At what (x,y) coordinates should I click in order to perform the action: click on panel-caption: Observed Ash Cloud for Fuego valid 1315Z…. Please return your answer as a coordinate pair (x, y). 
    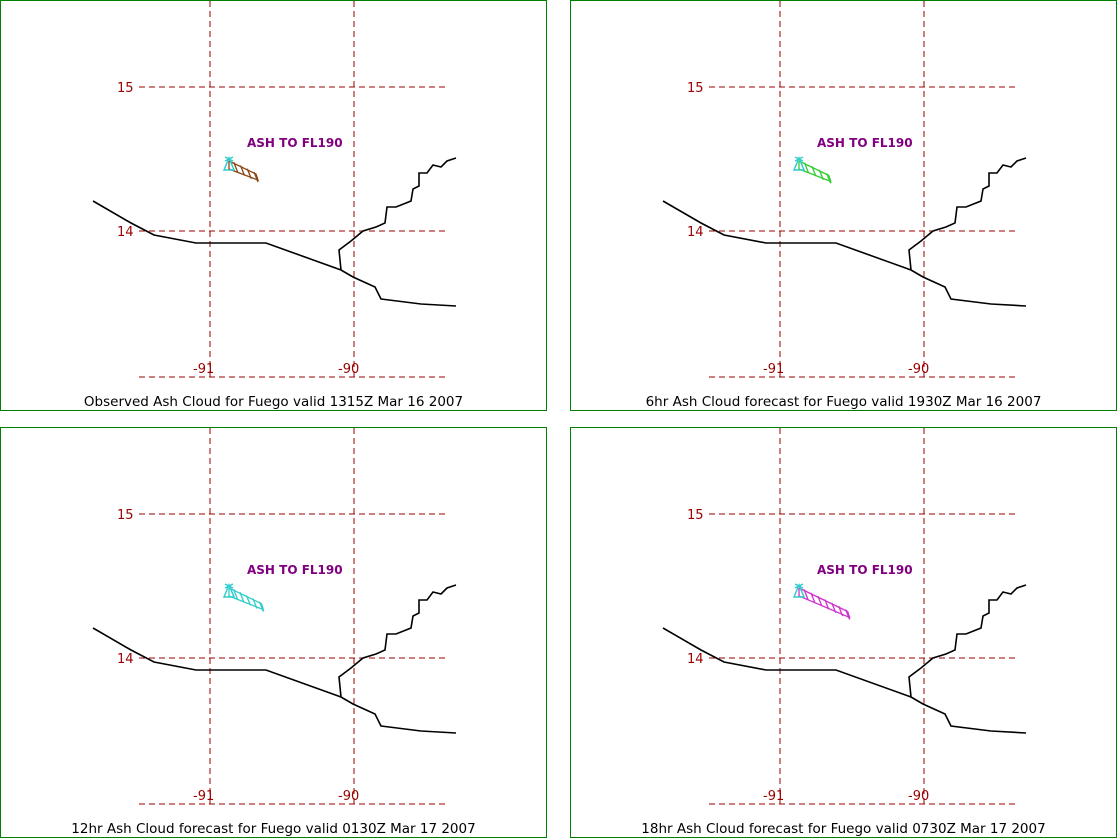
    Looking at the image, I should click on (273, 402).